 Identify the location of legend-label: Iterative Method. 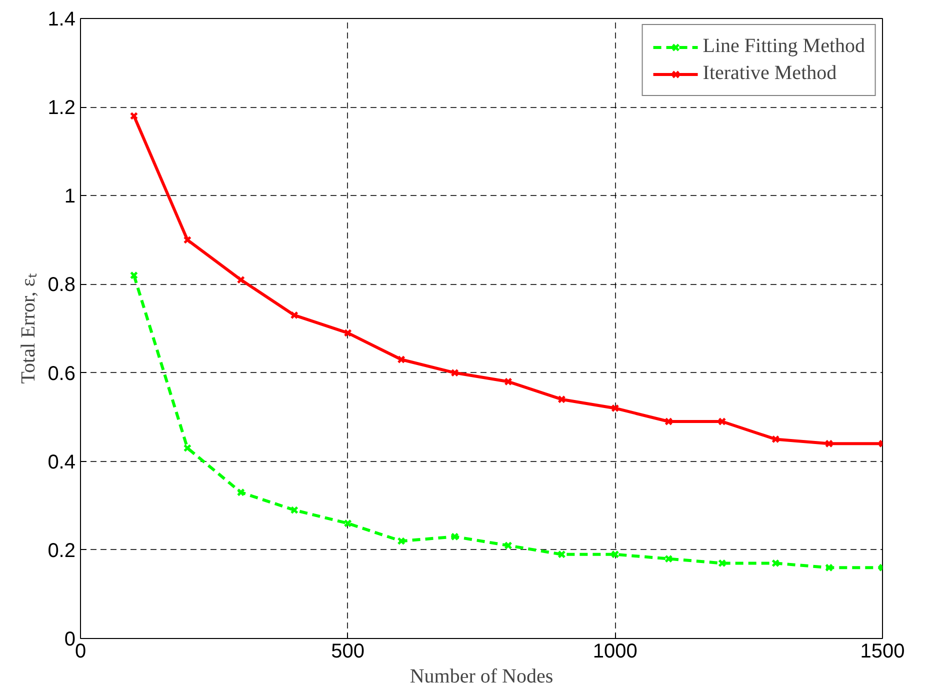
(769, 73).